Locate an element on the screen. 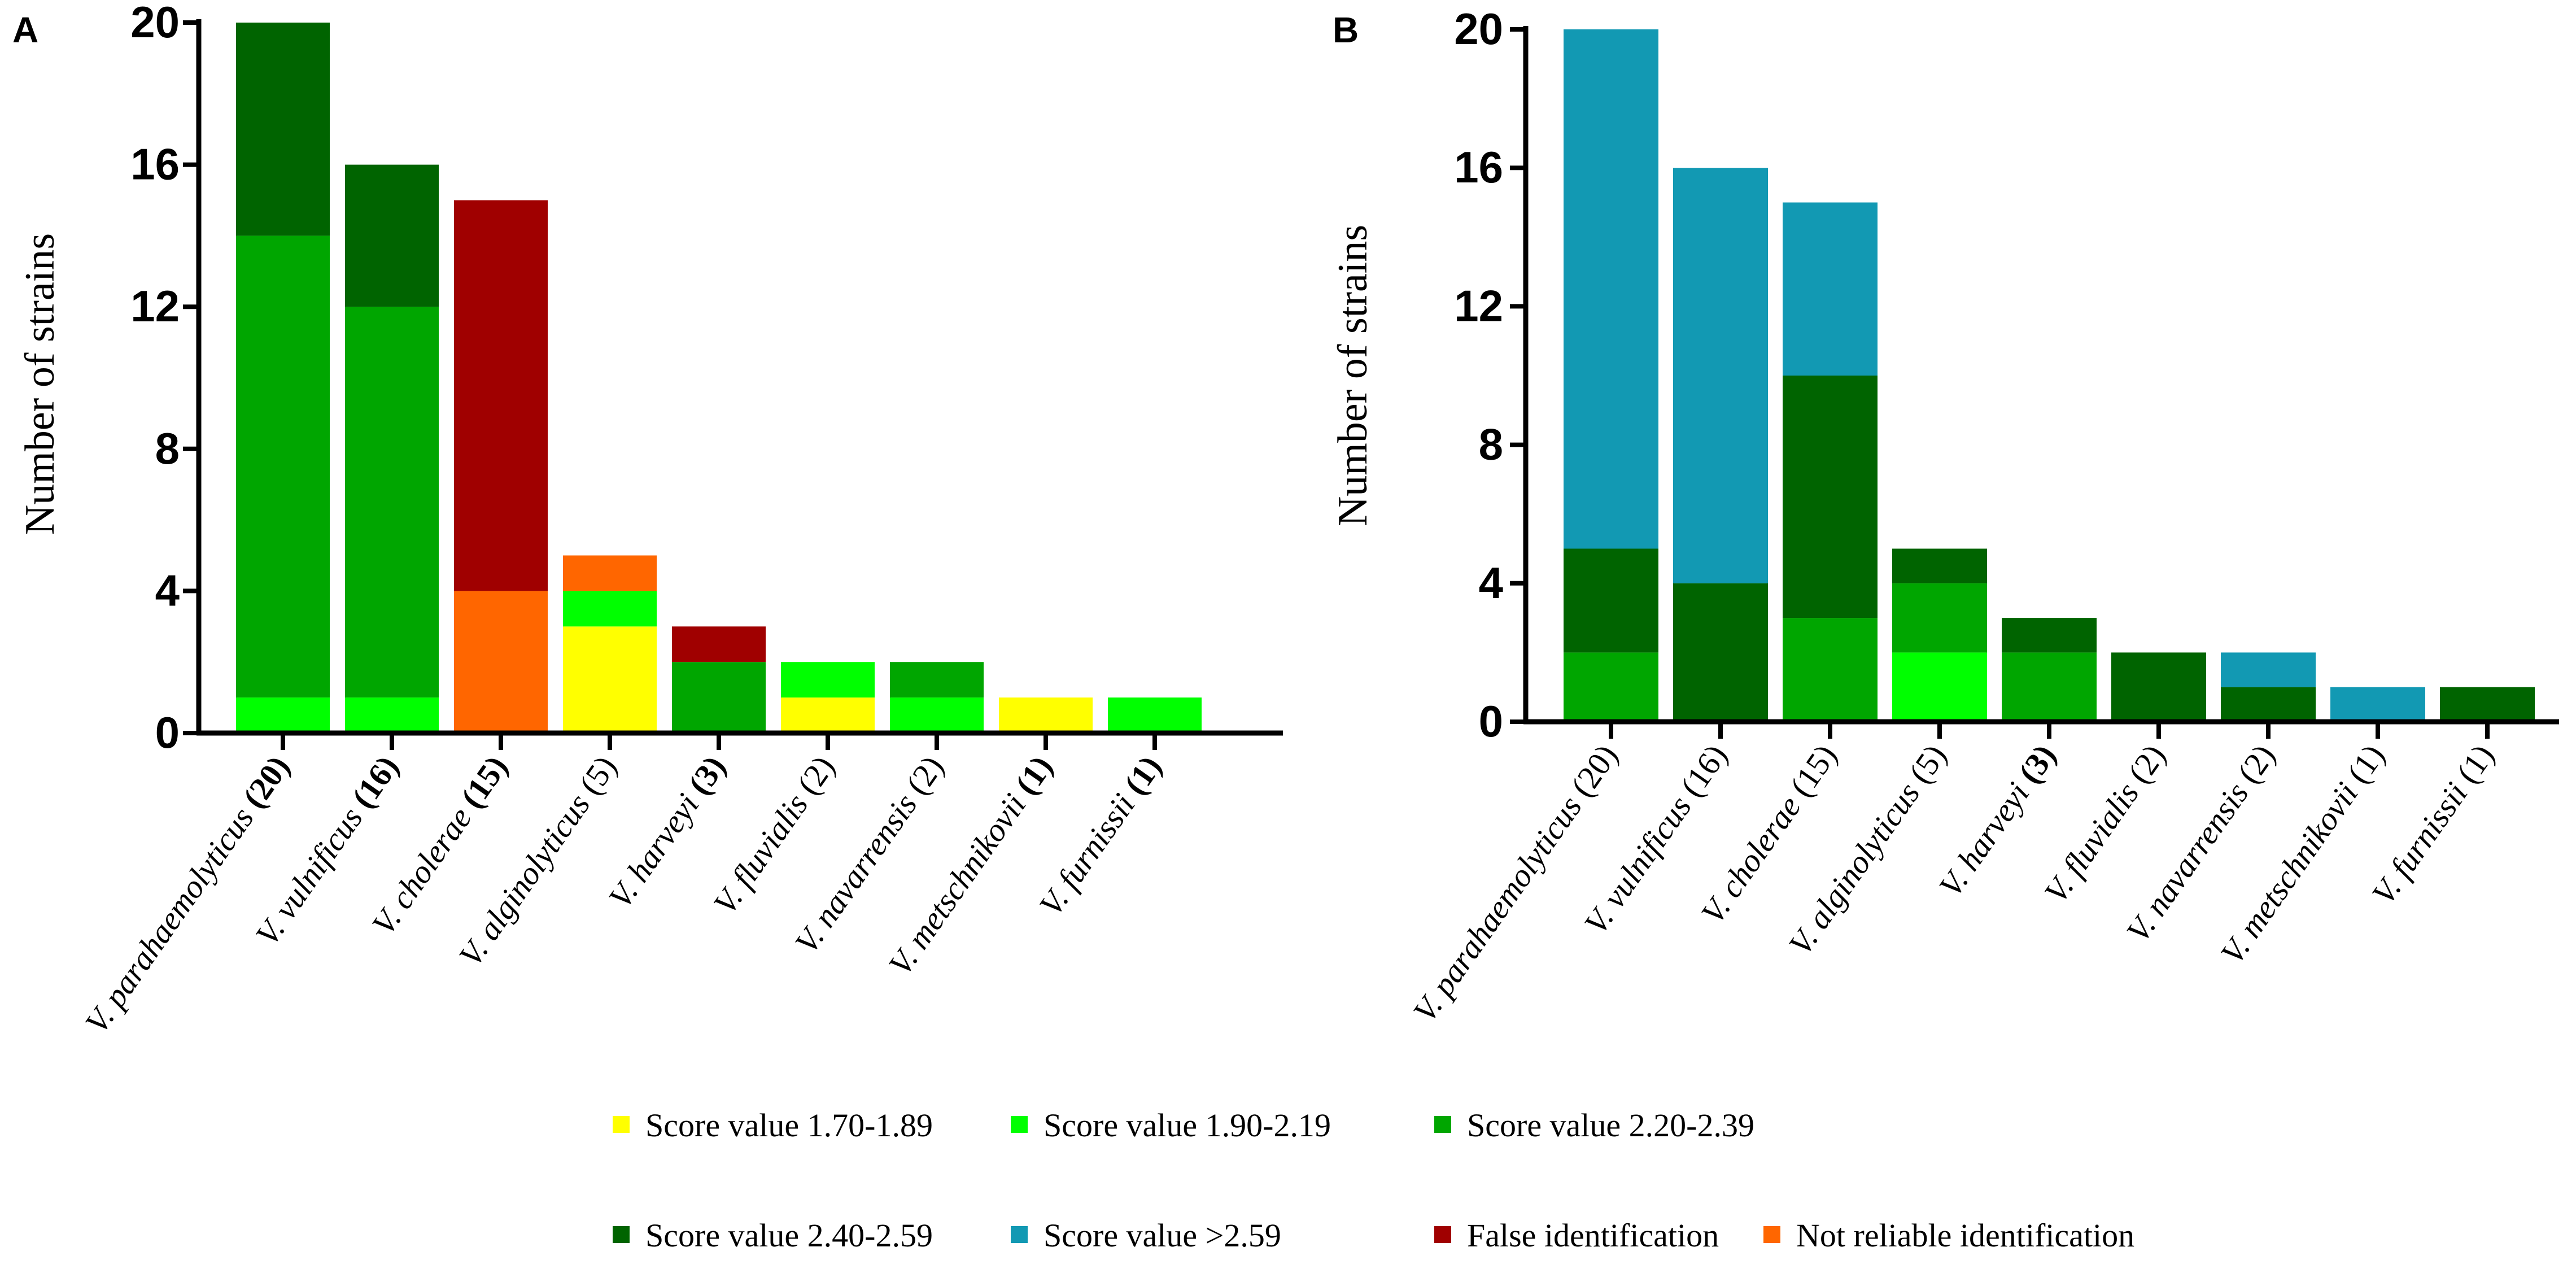 This screenshot has height=1269, width=2576. legend-swatch-s259 is located at coordinates (1020, 1234).